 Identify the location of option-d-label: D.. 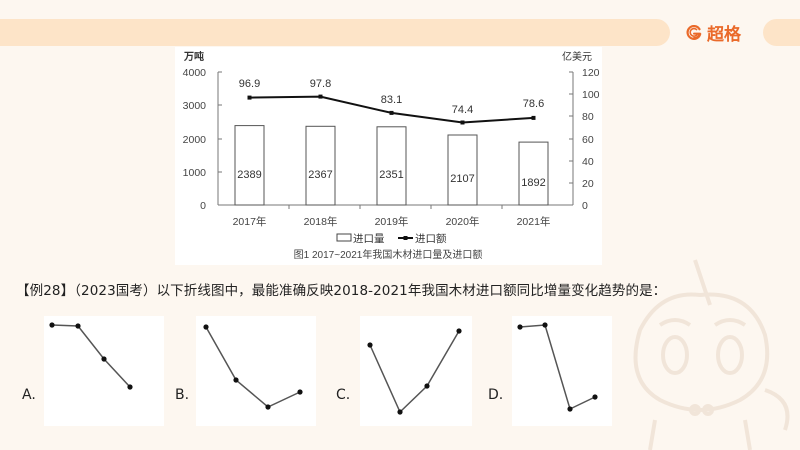
(496, 395).